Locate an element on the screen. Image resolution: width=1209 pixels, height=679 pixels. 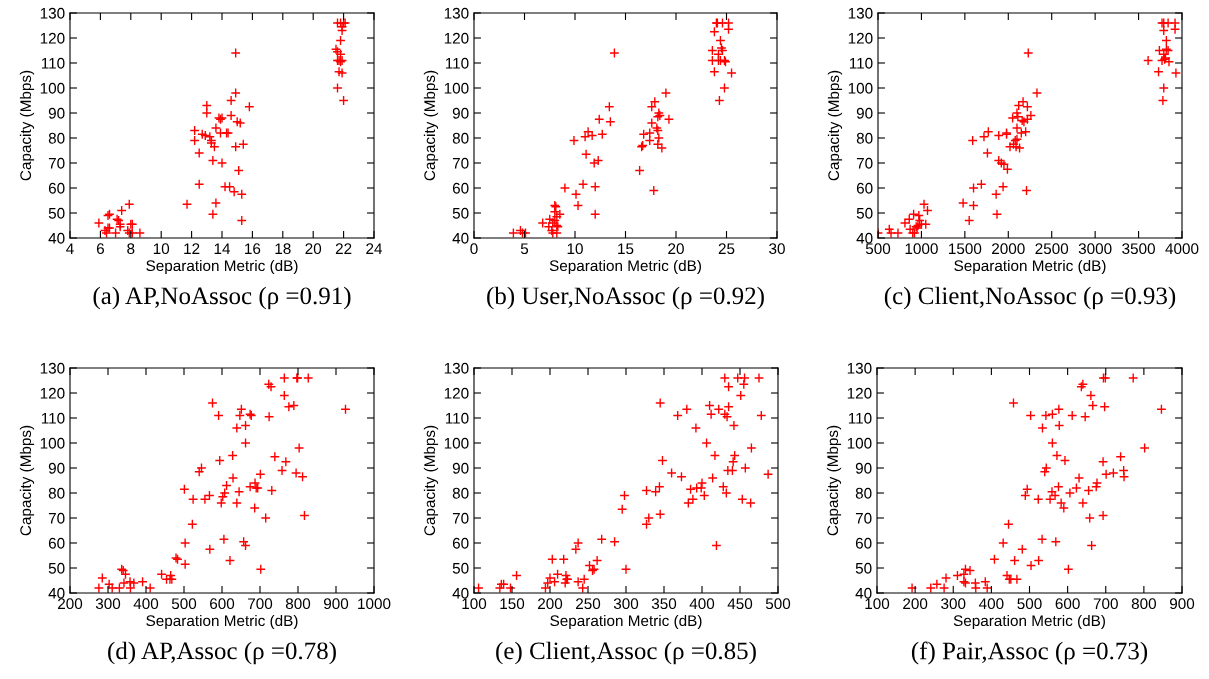
x-tick-label: 10 is located at coordinates (575, 249).